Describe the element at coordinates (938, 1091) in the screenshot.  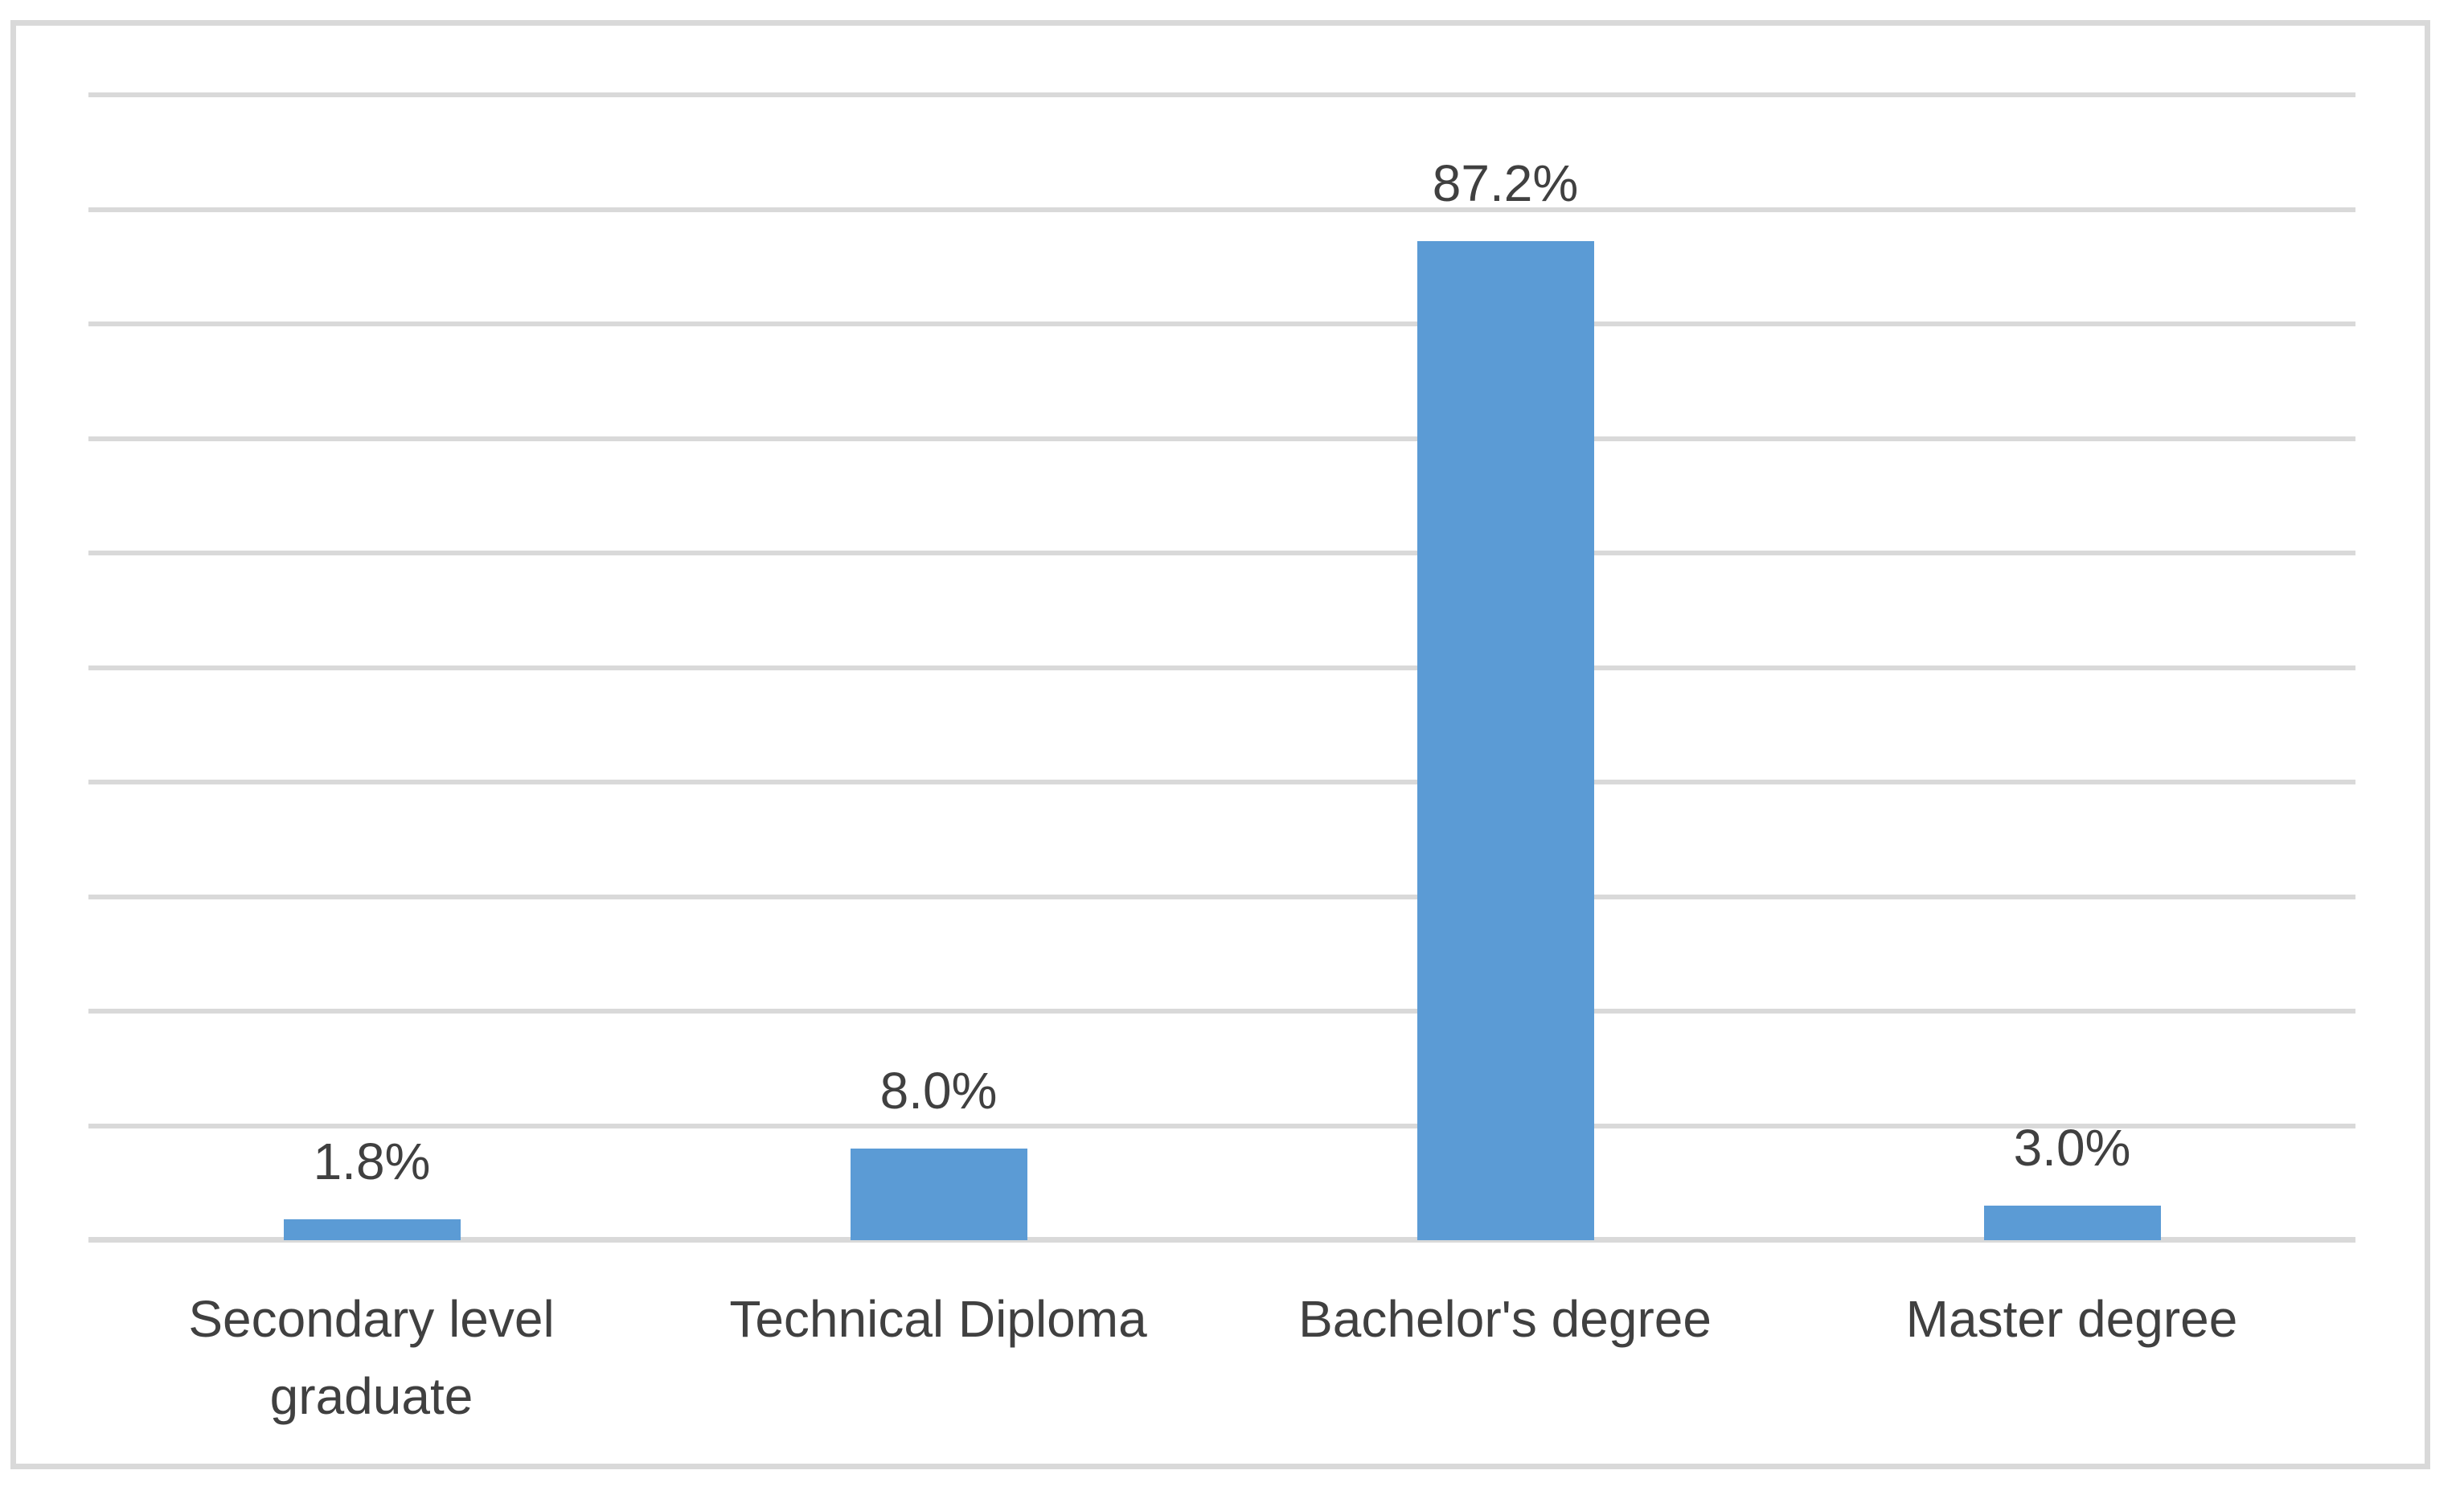
I see `bar-value-label: 8.0%` at that location.